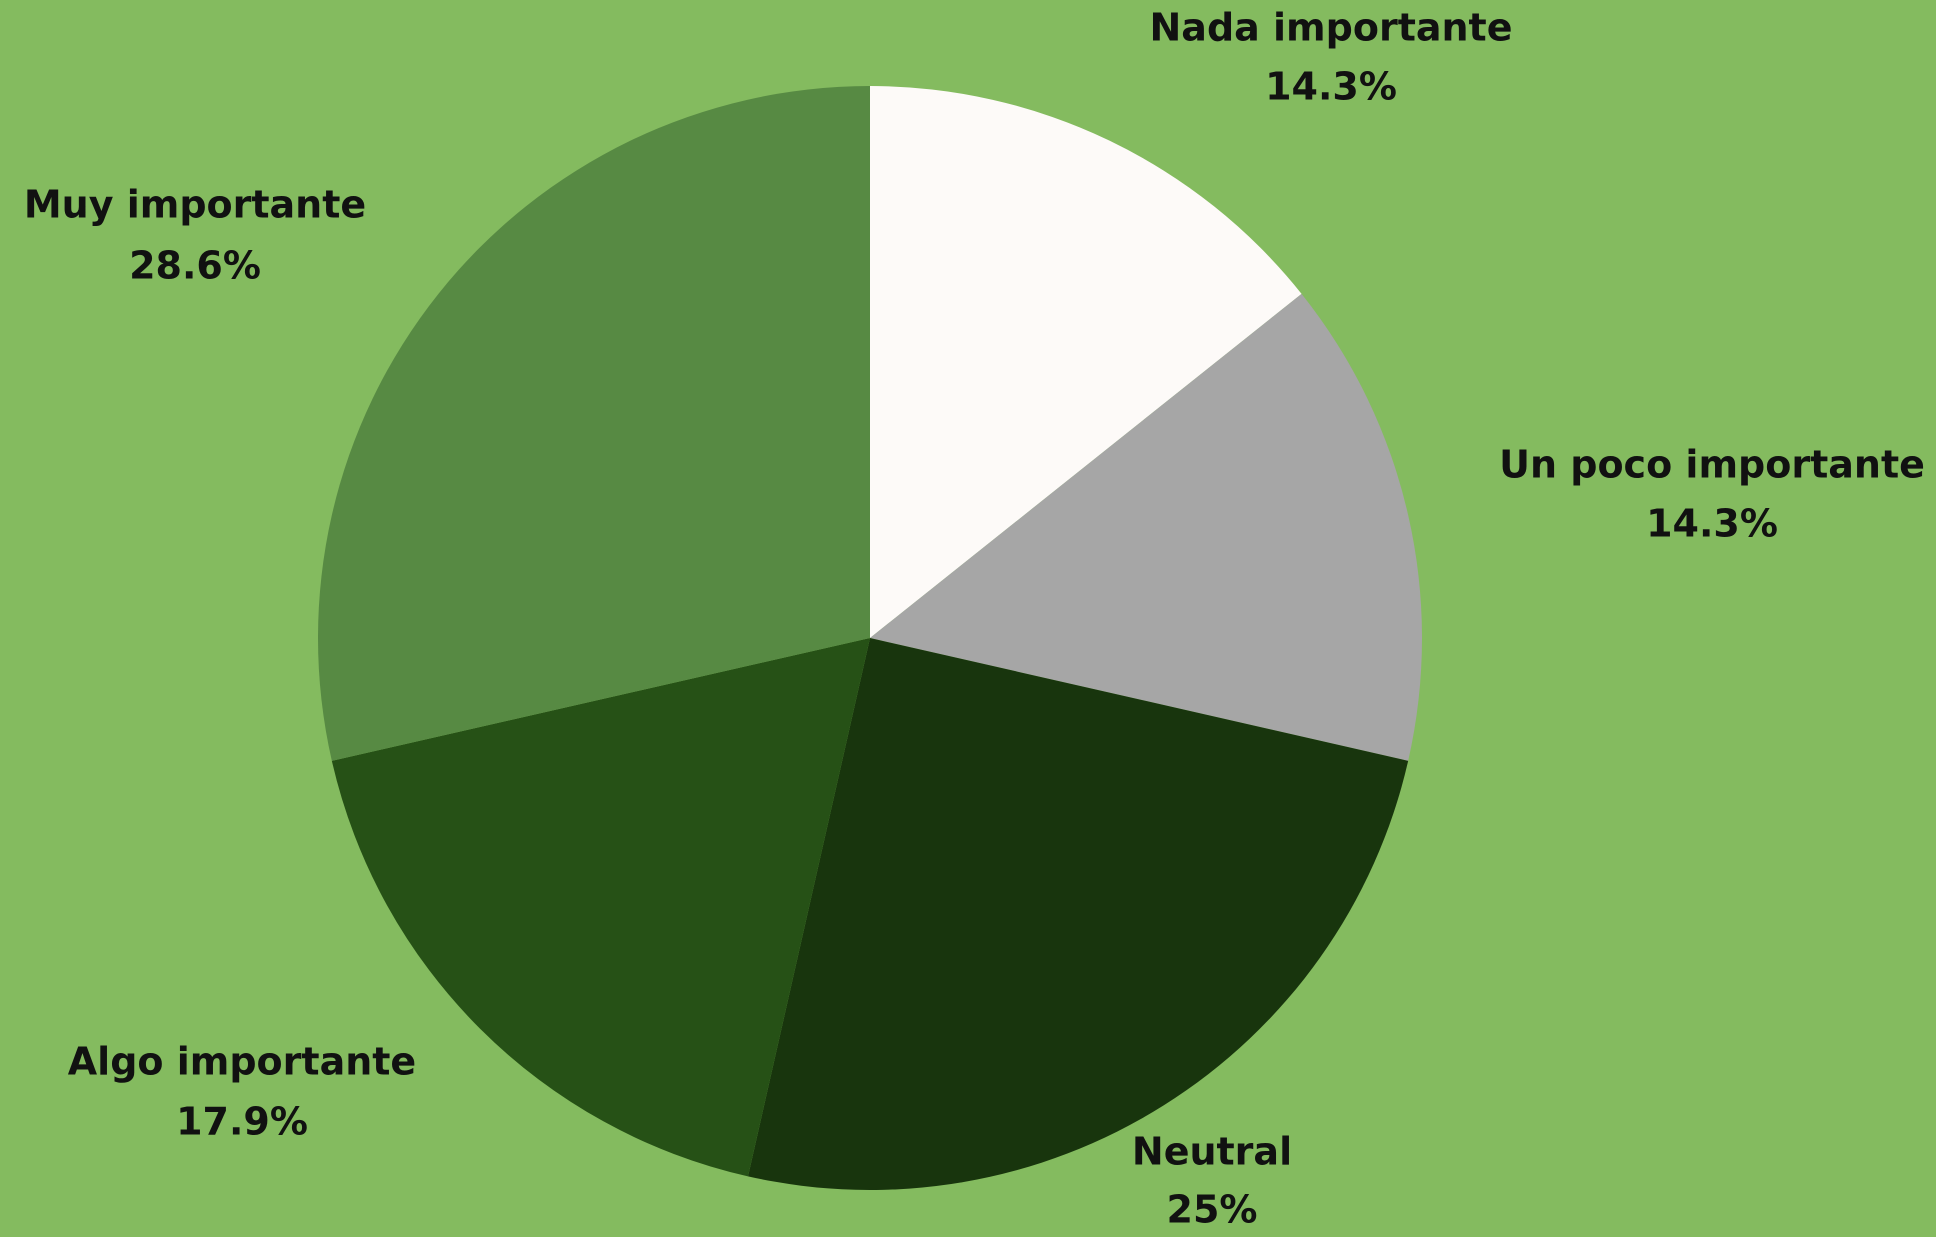  Describe the element at coordinates (1712, 465) in the screenshot. I see `slice-label: Un poco importante` at that location.